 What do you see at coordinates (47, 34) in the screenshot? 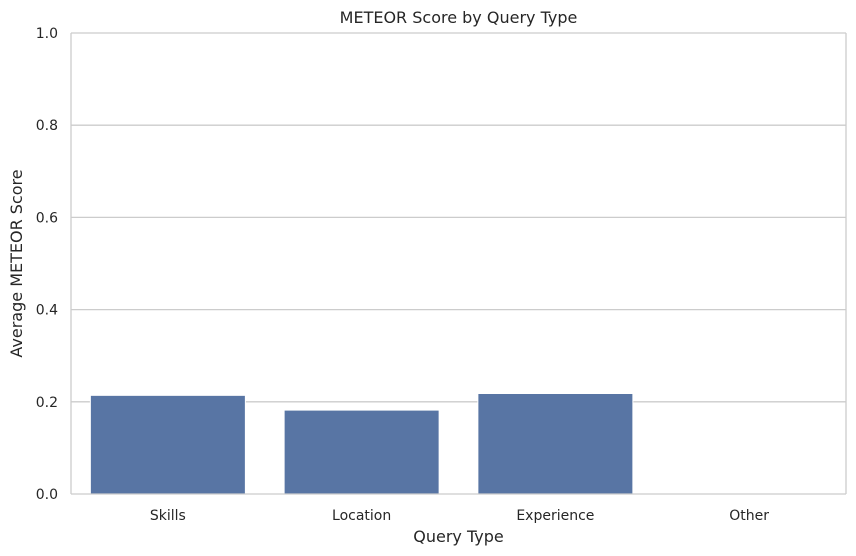
I see `y-tick-label: 1.0` at bounding box center [47, 34].